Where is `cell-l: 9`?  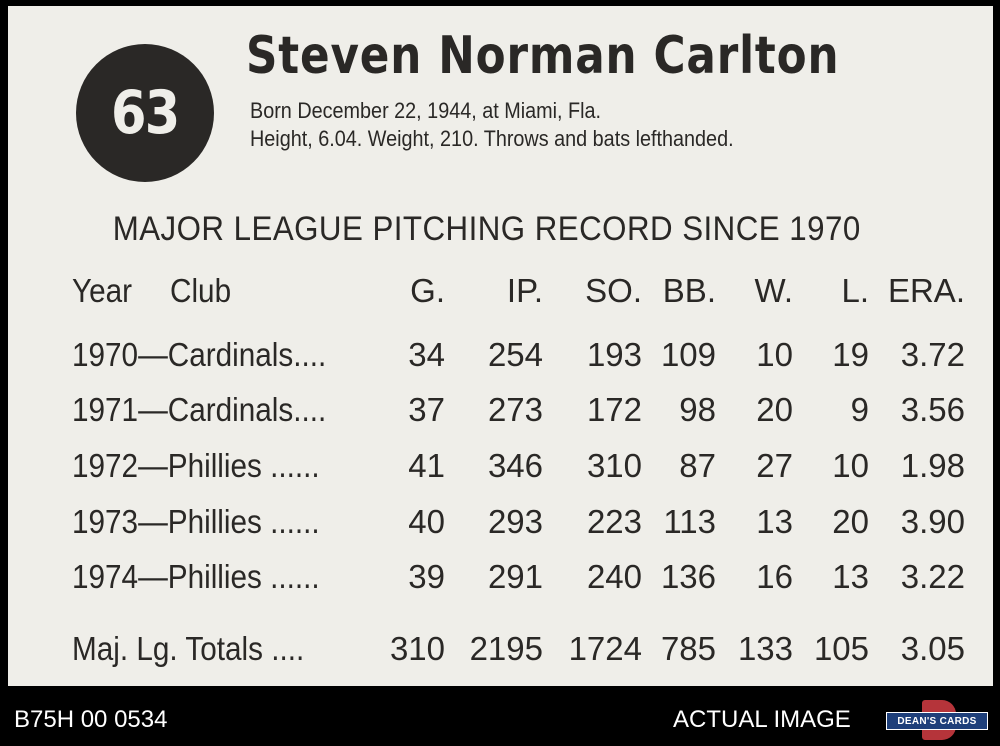 cell-l: 9 is located at coordinates (859, 409).